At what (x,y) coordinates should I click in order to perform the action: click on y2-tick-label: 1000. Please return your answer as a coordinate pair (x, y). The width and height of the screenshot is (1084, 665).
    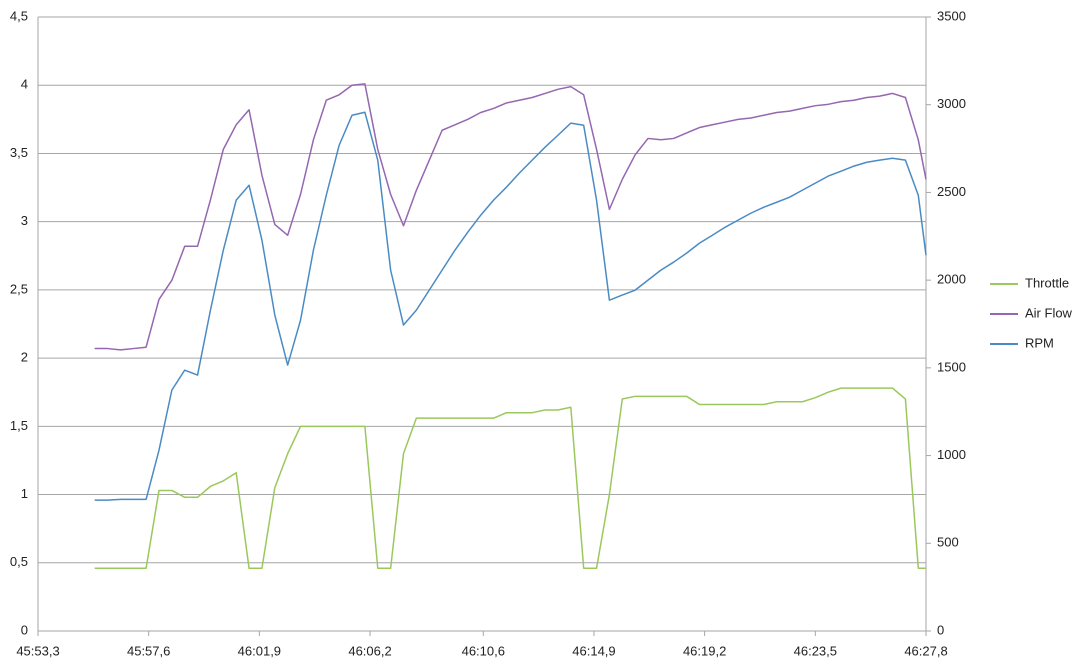
    Looking at the image, I should click on (951, 454).